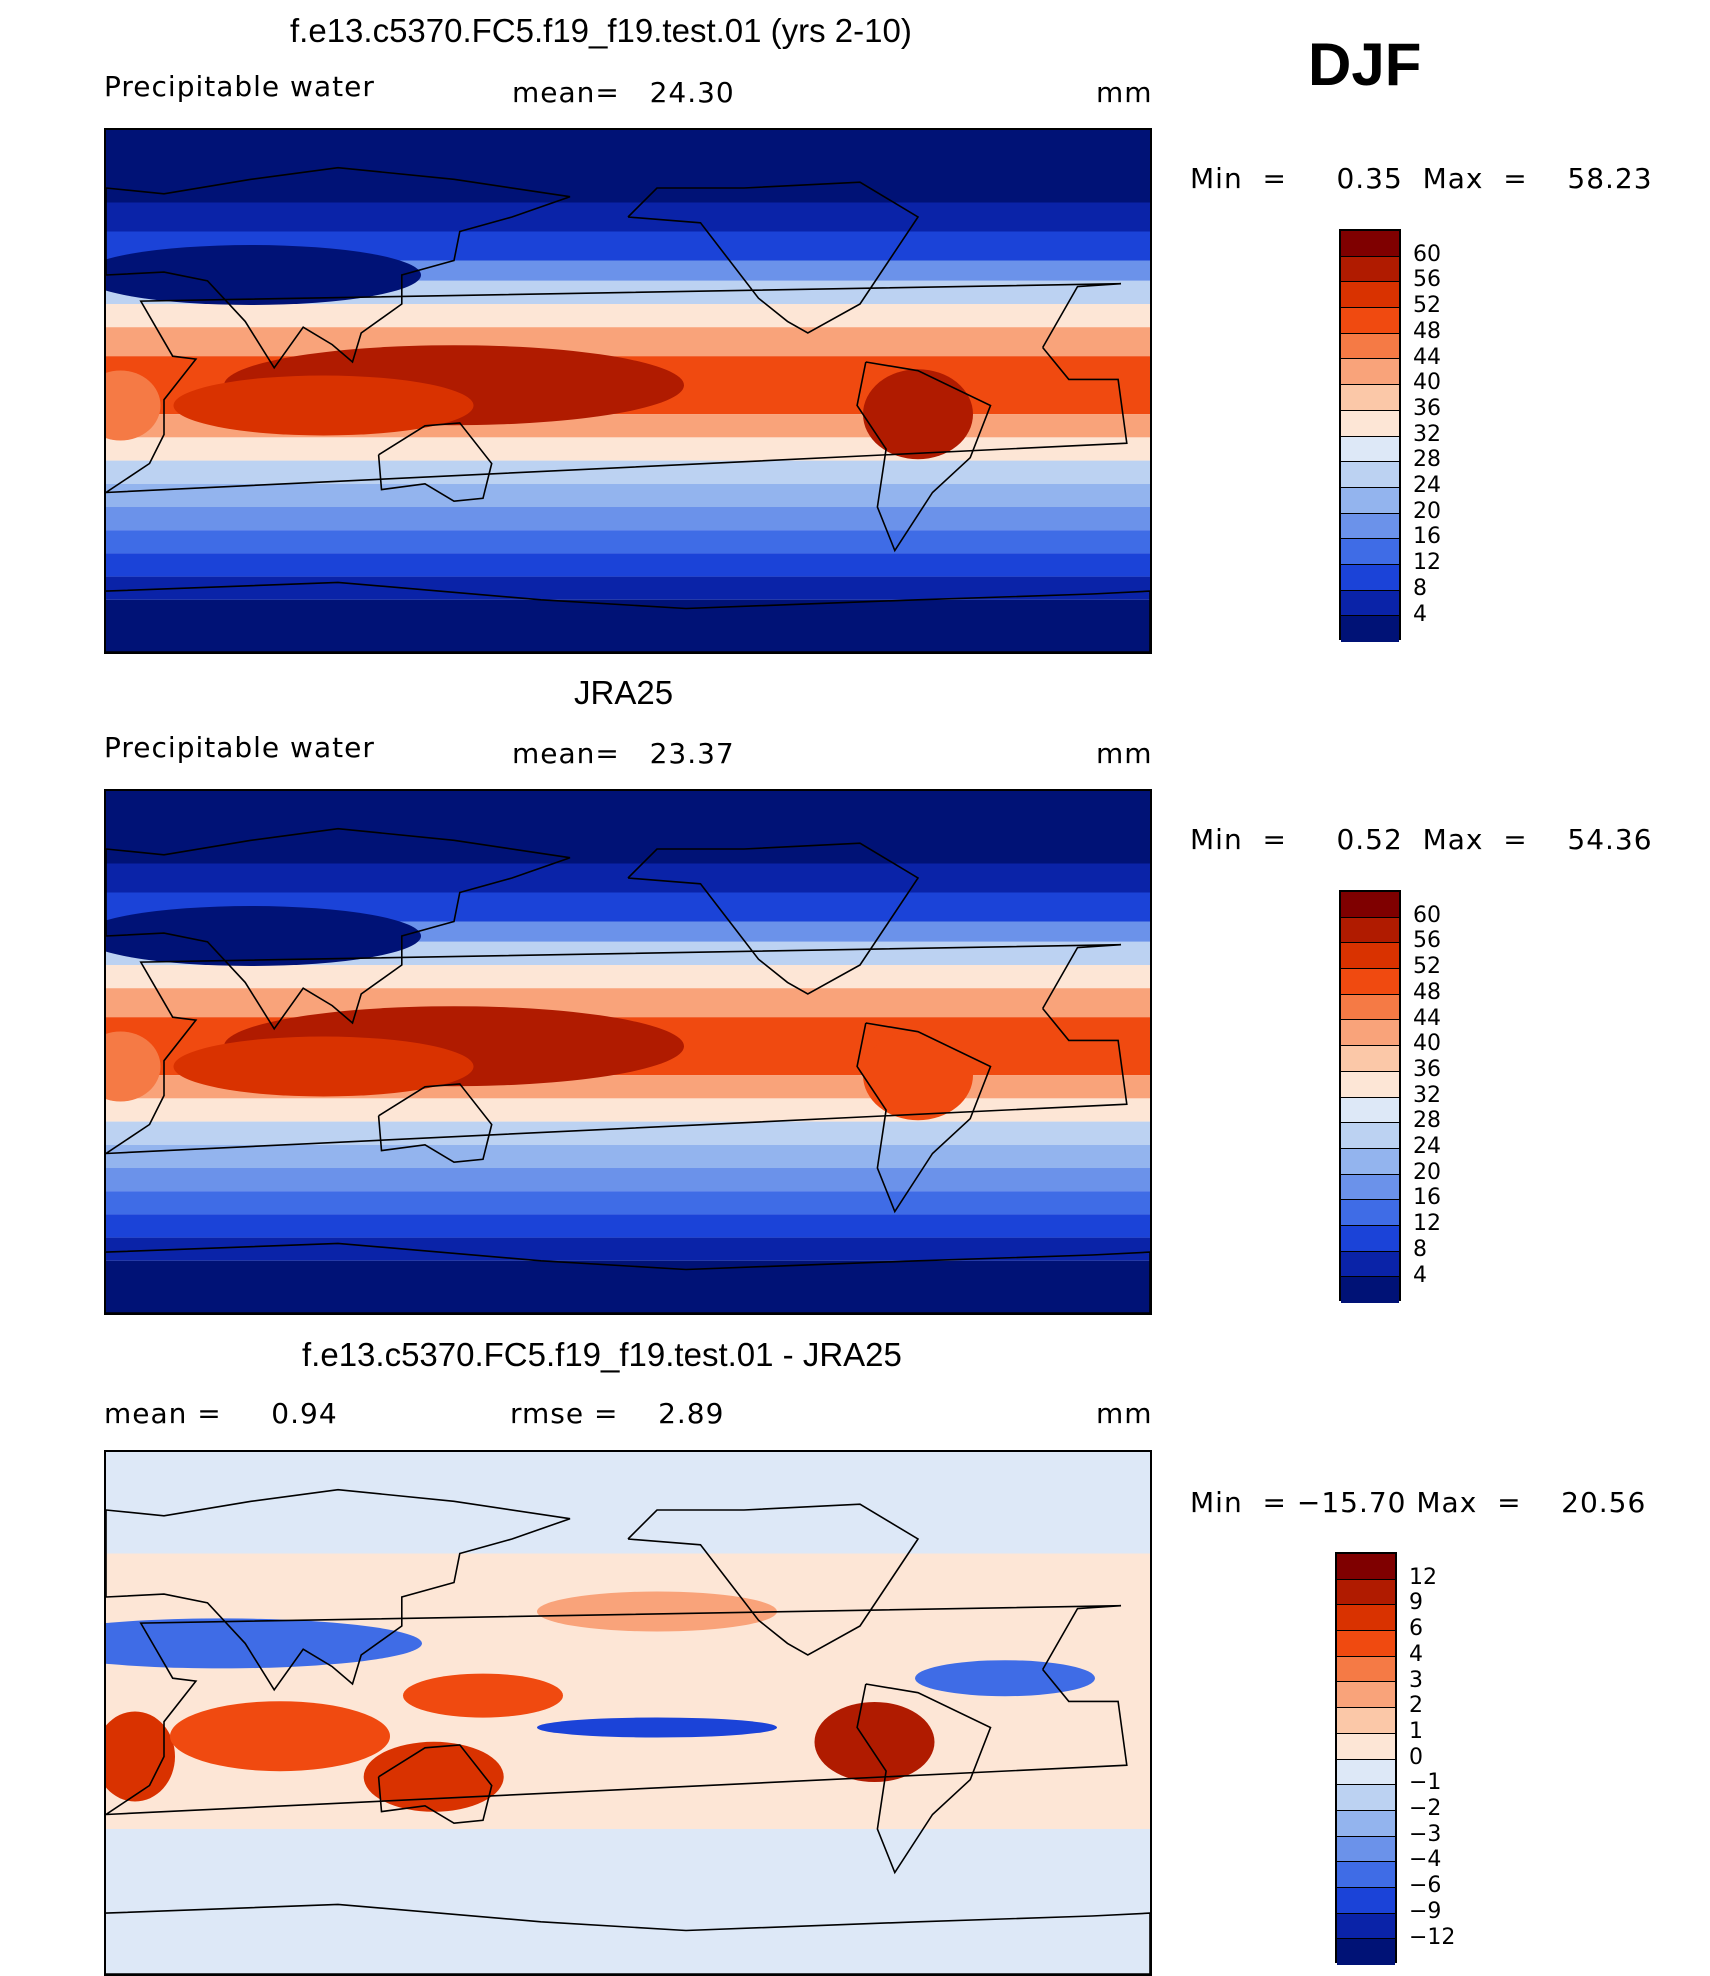  I want to click on negative-anomaly, so click(264, 1643).